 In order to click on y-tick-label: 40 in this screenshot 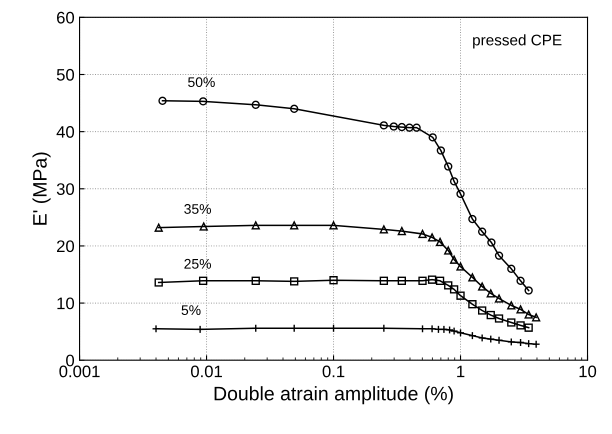, I will do `click(65, 132)`.